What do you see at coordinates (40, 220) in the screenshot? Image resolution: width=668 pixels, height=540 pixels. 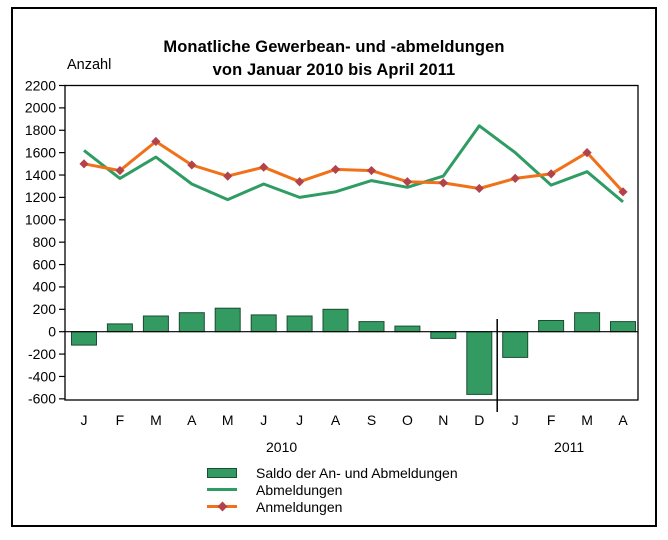 I see `y-tick-label: 1000` at bounding box center [40, 220].